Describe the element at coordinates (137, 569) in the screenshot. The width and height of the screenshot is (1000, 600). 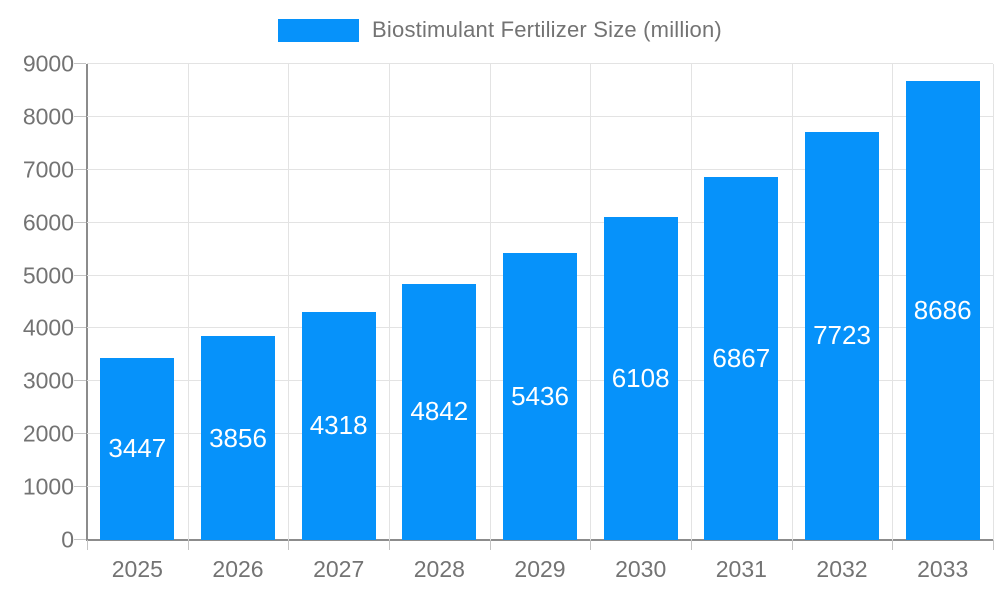
I see `x-tick-label: 2025` at that location.